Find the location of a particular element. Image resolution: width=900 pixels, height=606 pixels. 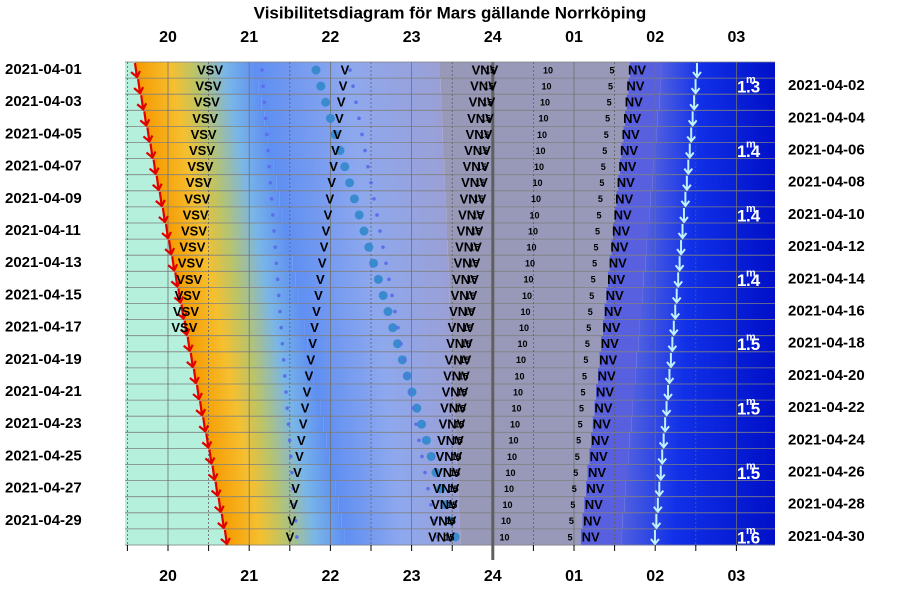

hour-label-bottom: 03 is located at coordinates (737, 576).